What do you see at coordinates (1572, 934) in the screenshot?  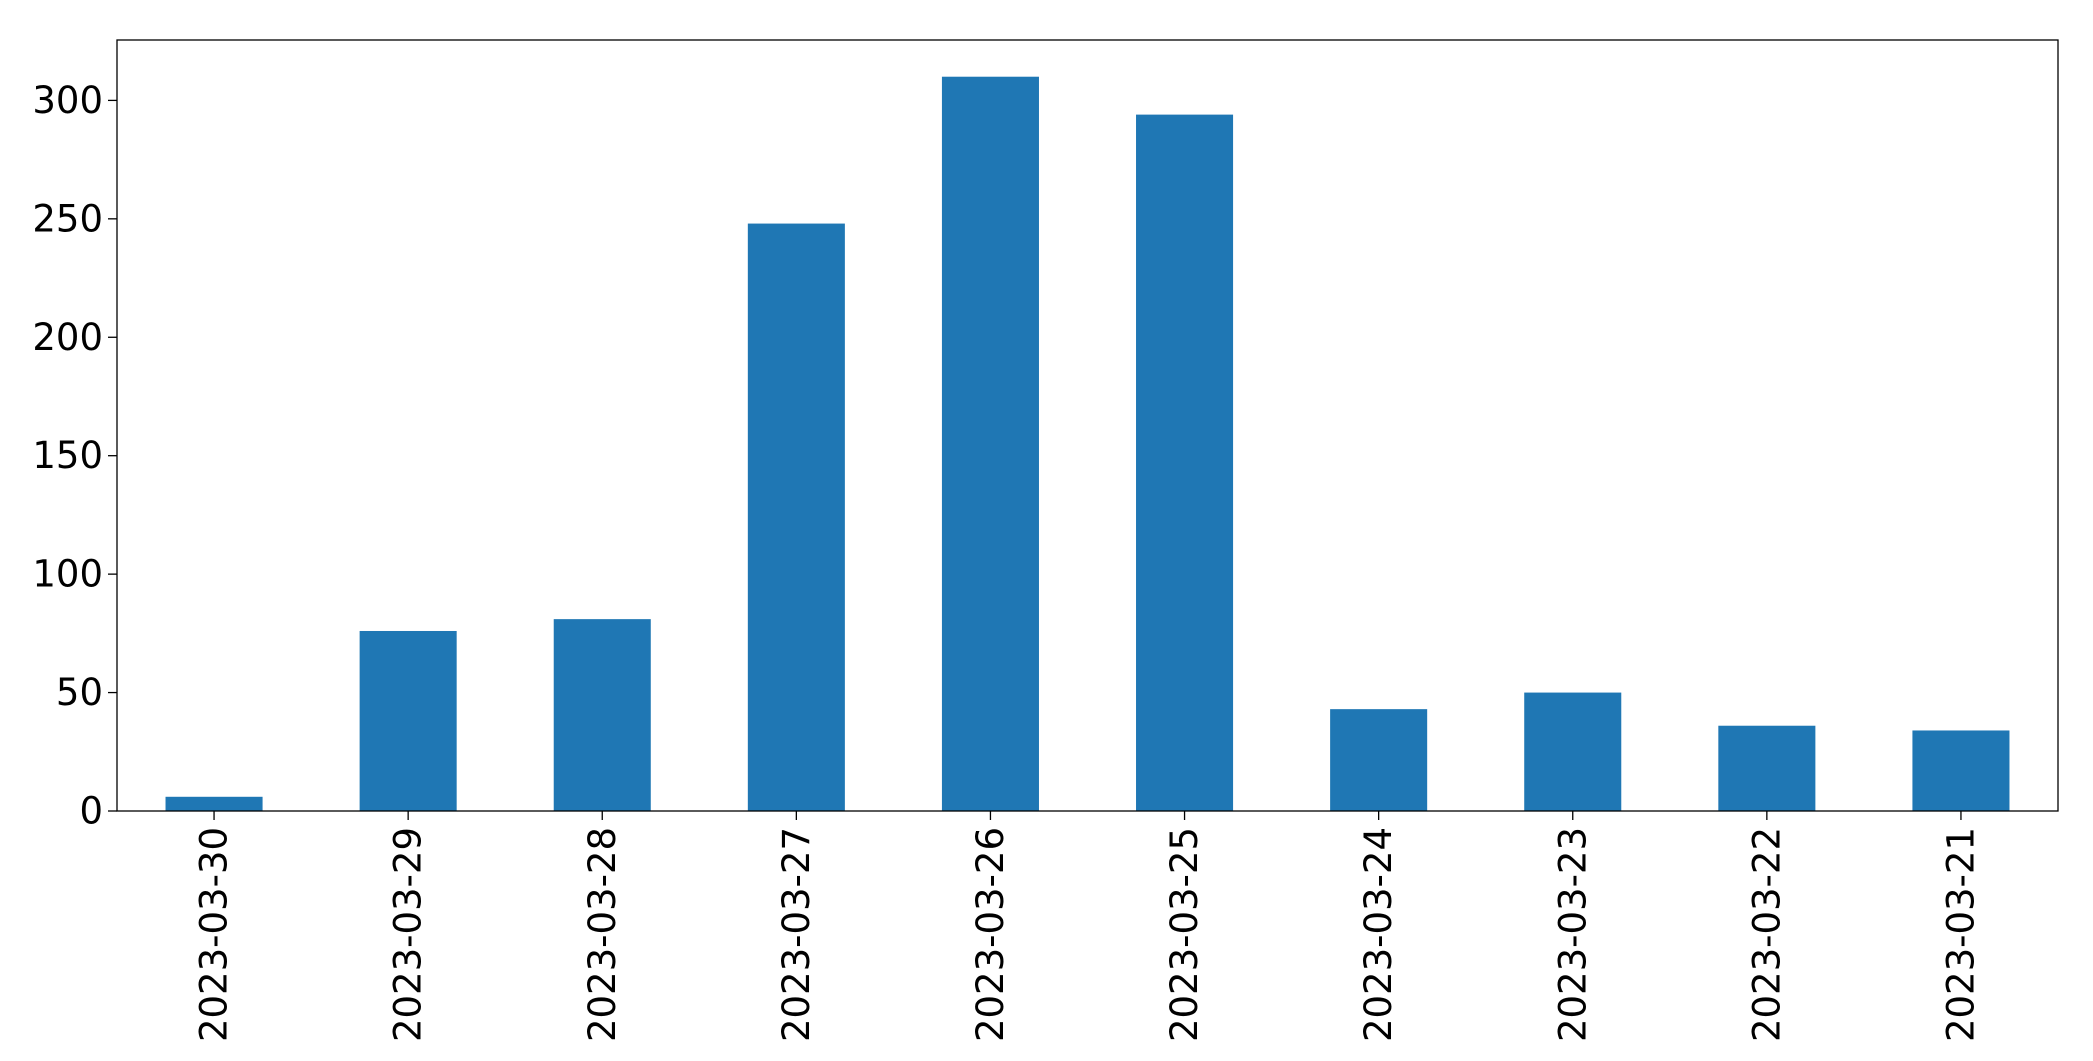 I see `x-tick-label: 2023-03-23` at bounding box center [1572, 934].